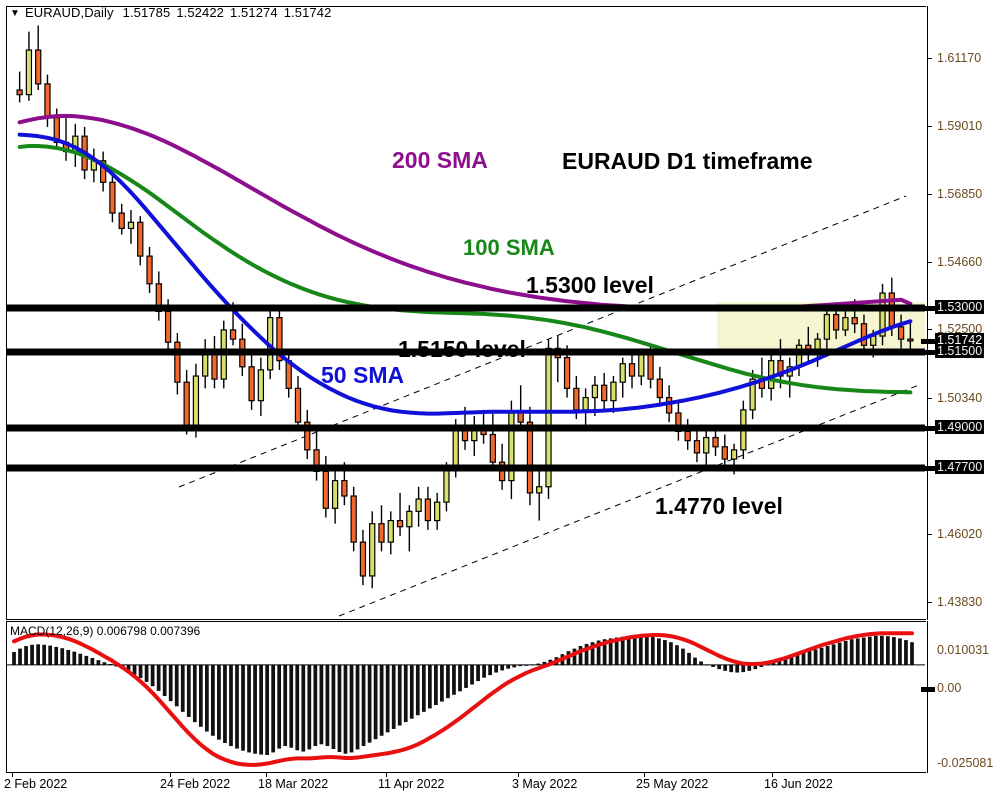  I want to click on time-tick-label: 3 May 2022, so click(545, 784).